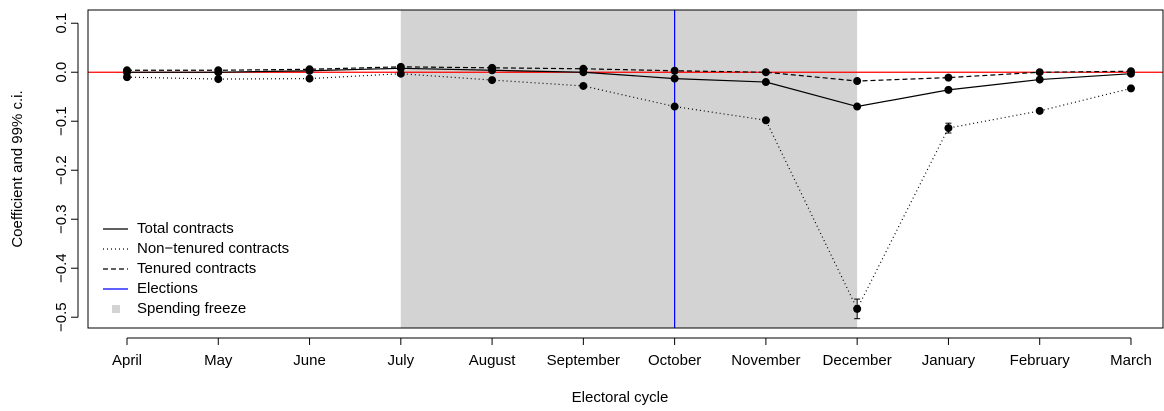 Image resolution: width=1164 pixels, height=411 pixels. I want to click on y-tick-label: −0.1, so click(61, 121).